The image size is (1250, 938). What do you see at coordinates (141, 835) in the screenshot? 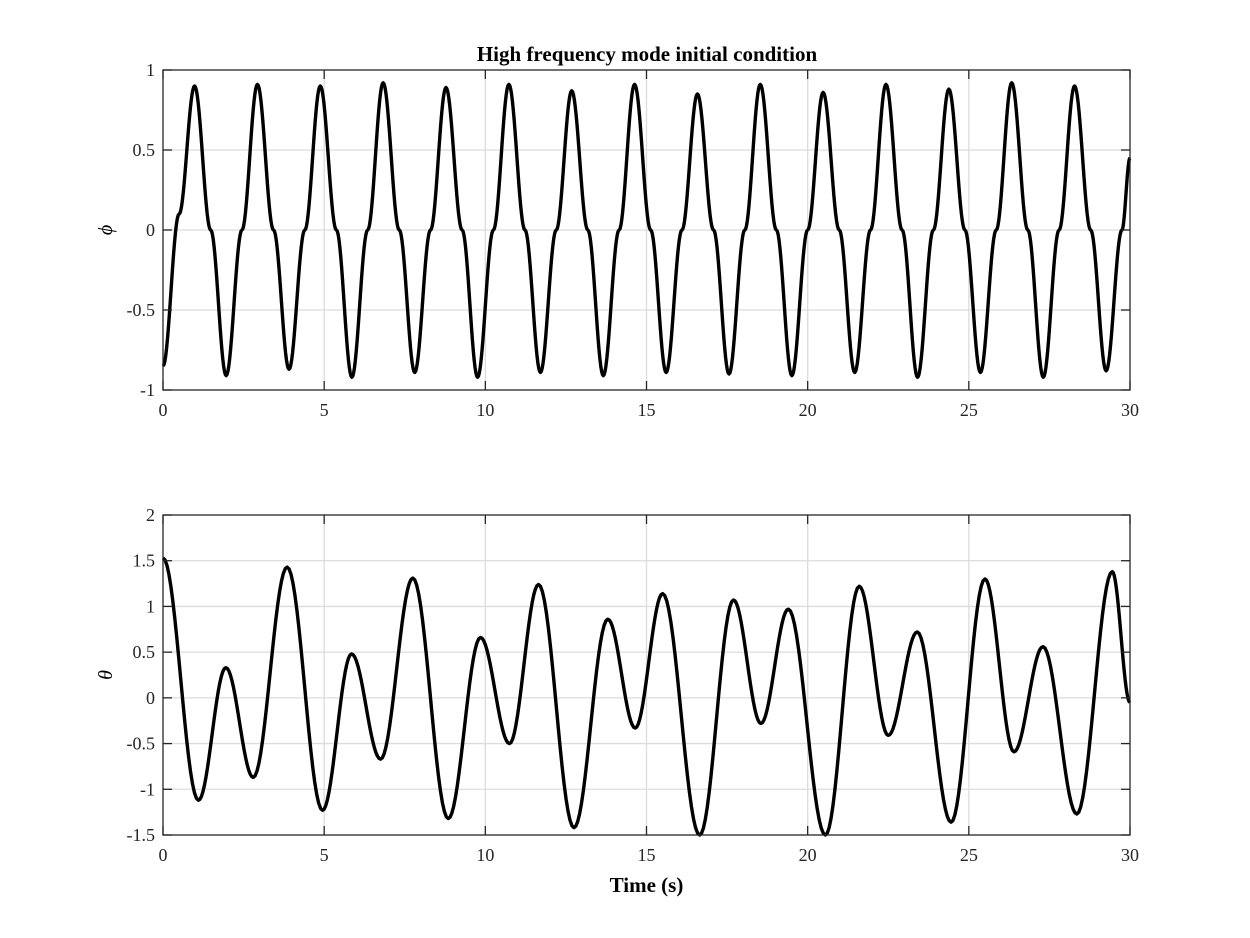
I see `y-tick-label: -1.5` at bounding box center [141, 835].